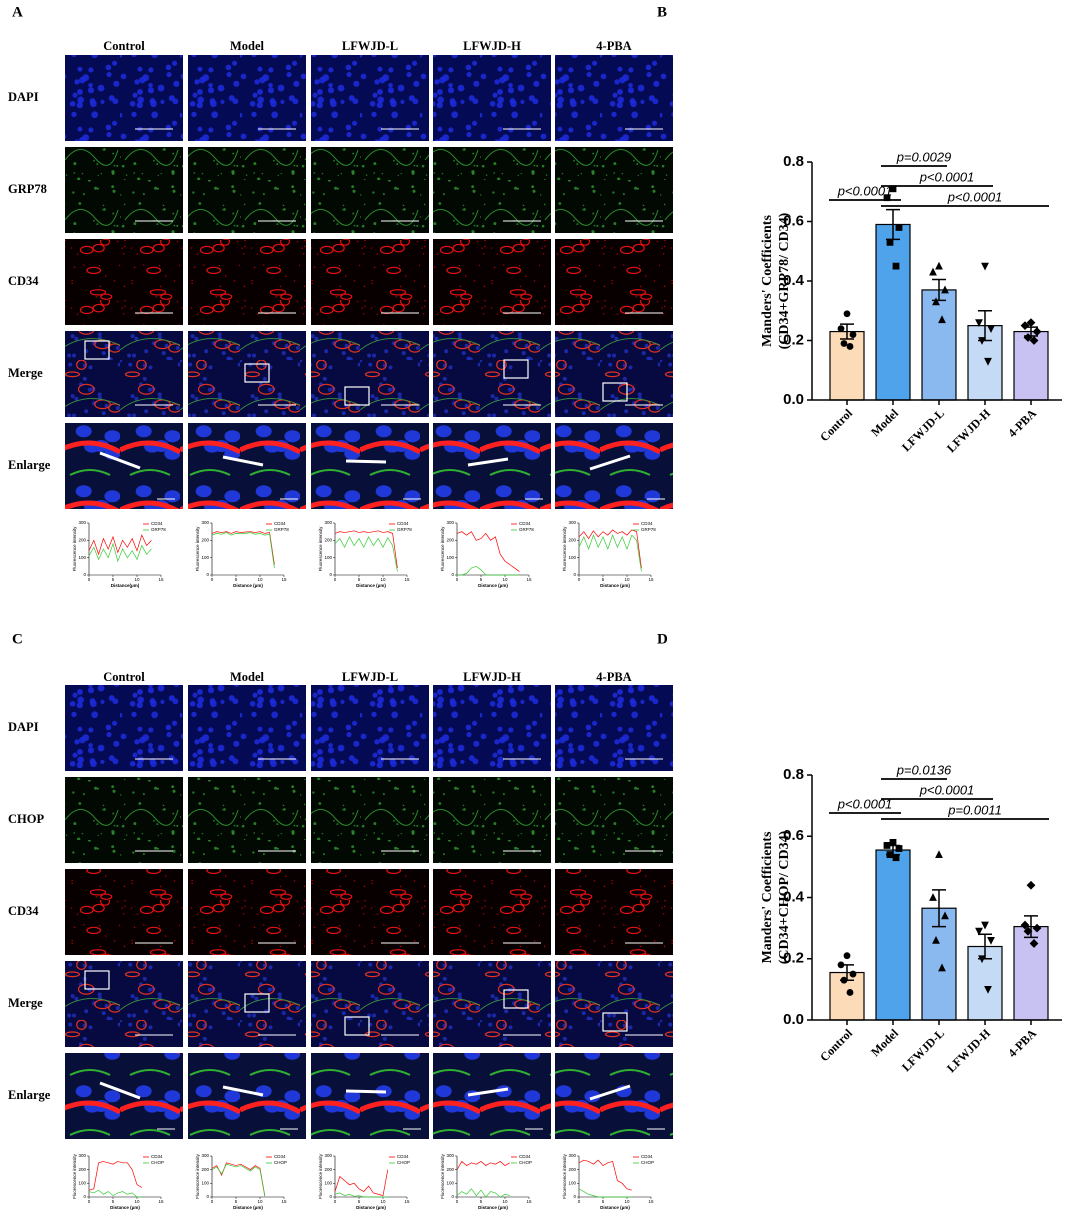 The image size is (1065, 1225). What do you see at coordinates (23, 911) in the screenshot?
I see `row-label: CD34` at bounding box center [23, 911].